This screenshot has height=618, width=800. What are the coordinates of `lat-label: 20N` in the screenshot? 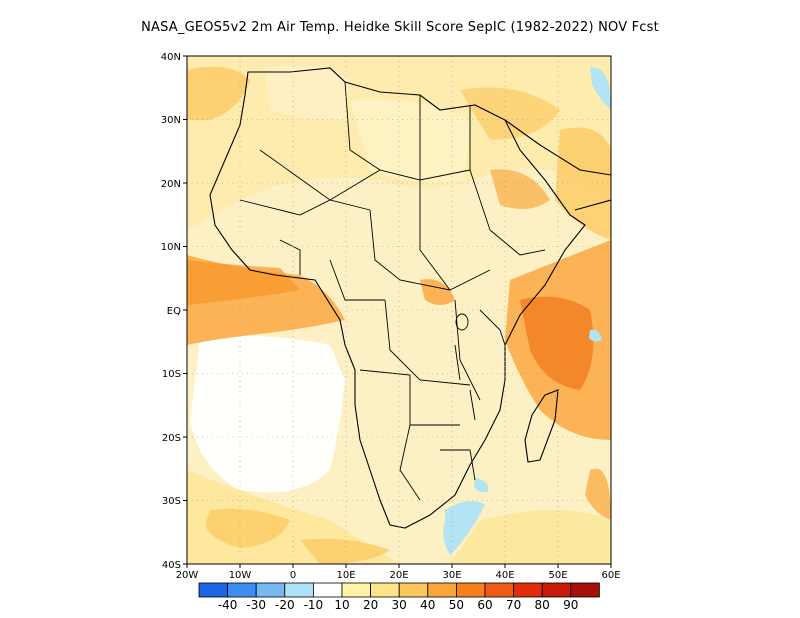 It's located at (171, 184).